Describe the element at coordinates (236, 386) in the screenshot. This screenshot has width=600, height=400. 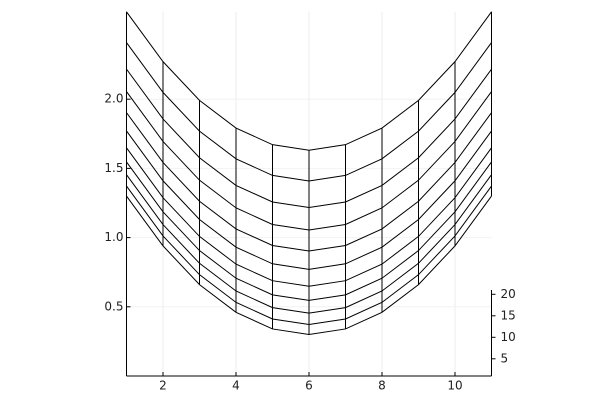
I see `x-tick-label: 4` at that location.